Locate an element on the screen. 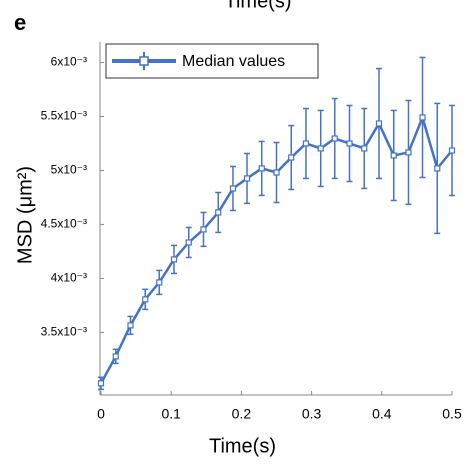 This screenshot has height=465, width=465. y-axis-label: MSD (μm²) is located at coordinates (25, 215).